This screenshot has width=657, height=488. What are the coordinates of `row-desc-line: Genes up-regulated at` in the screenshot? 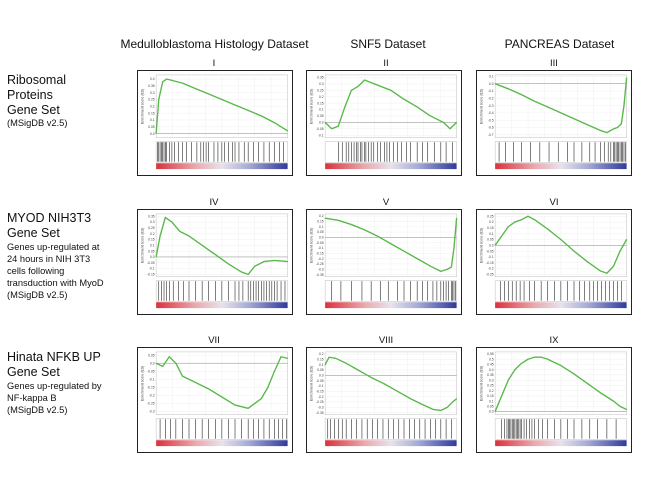 It's located at (53, 246).